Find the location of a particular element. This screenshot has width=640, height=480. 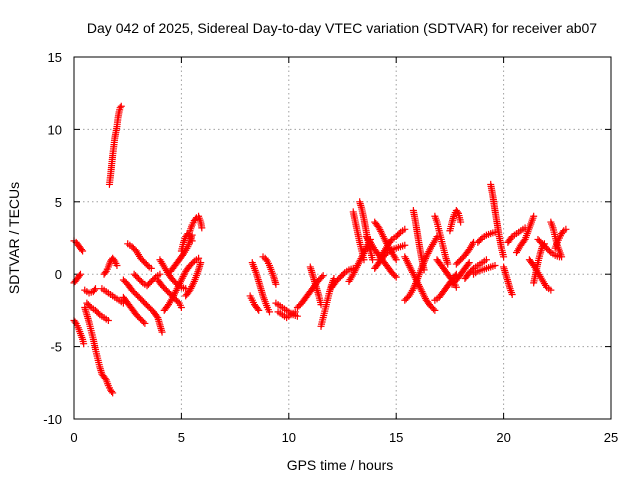

y-tick-label: 15 is located at coordinates (55, 57).